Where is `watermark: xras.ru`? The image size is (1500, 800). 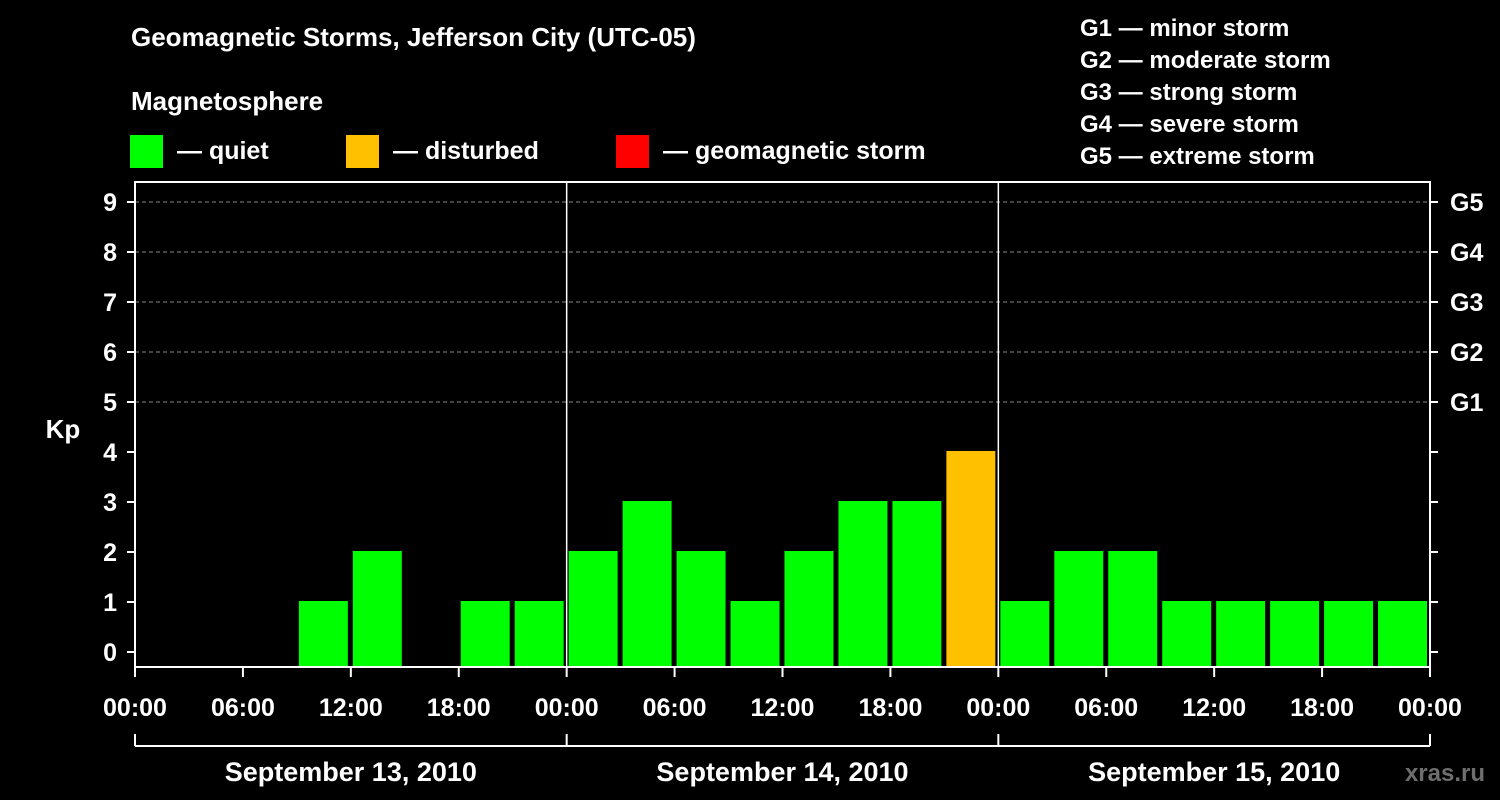
watermark: xras.ru is located at coordinates (1445, 773).